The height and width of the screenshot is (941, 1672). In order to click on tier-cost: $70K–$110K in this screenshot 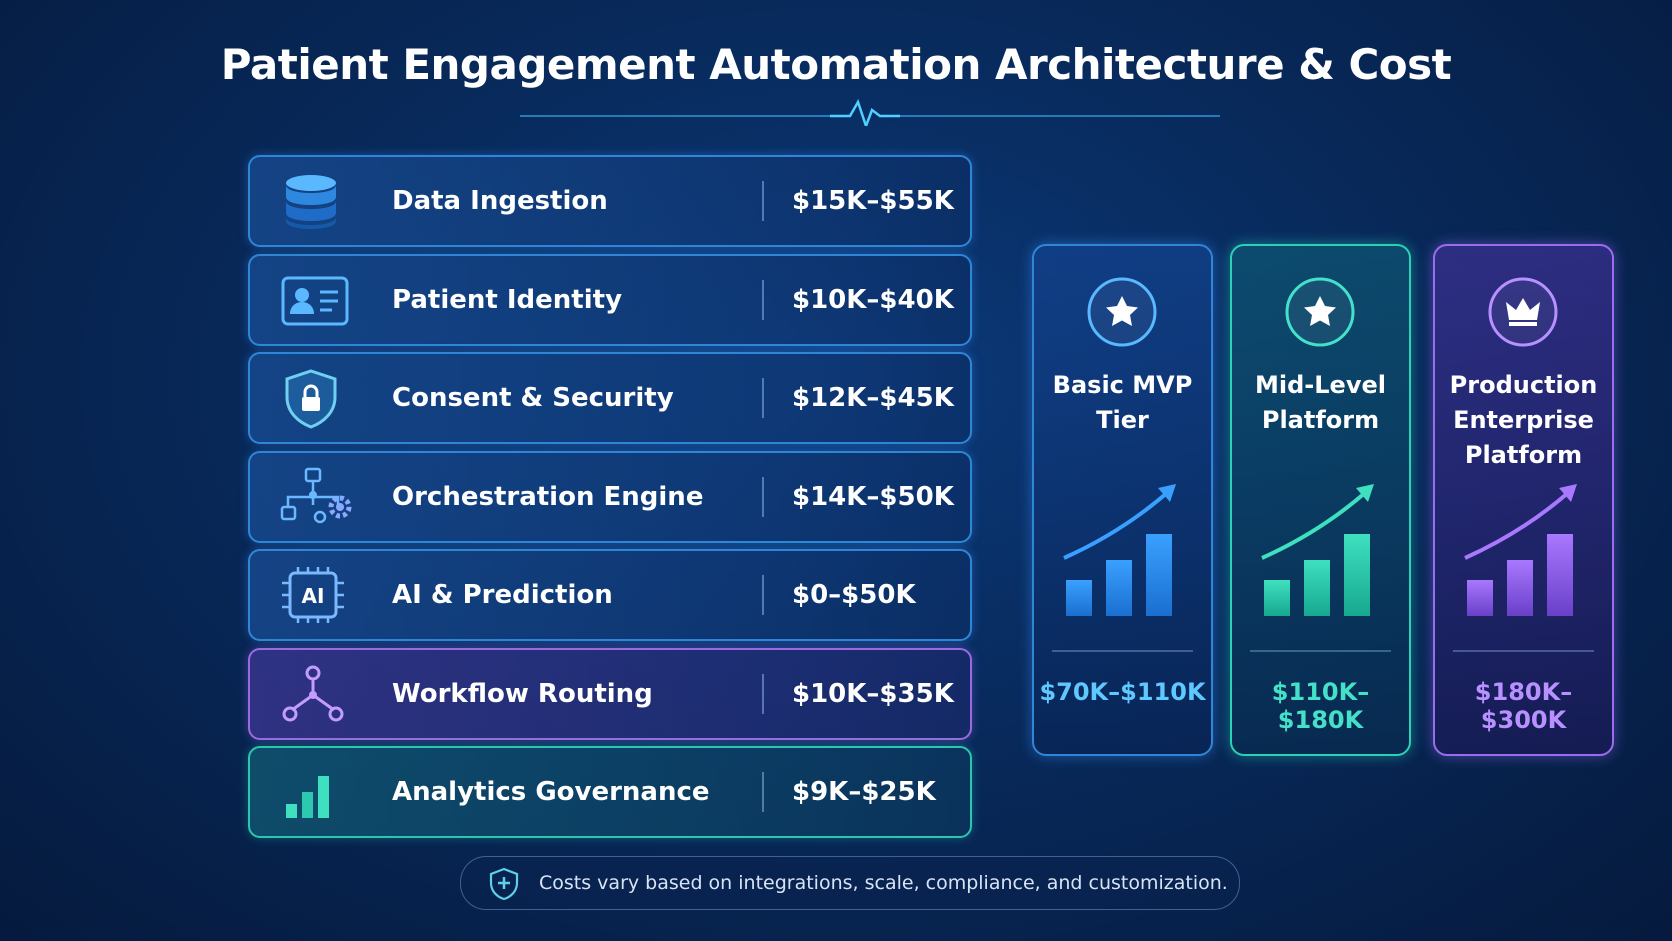, I will do `click(1122, 692)`.